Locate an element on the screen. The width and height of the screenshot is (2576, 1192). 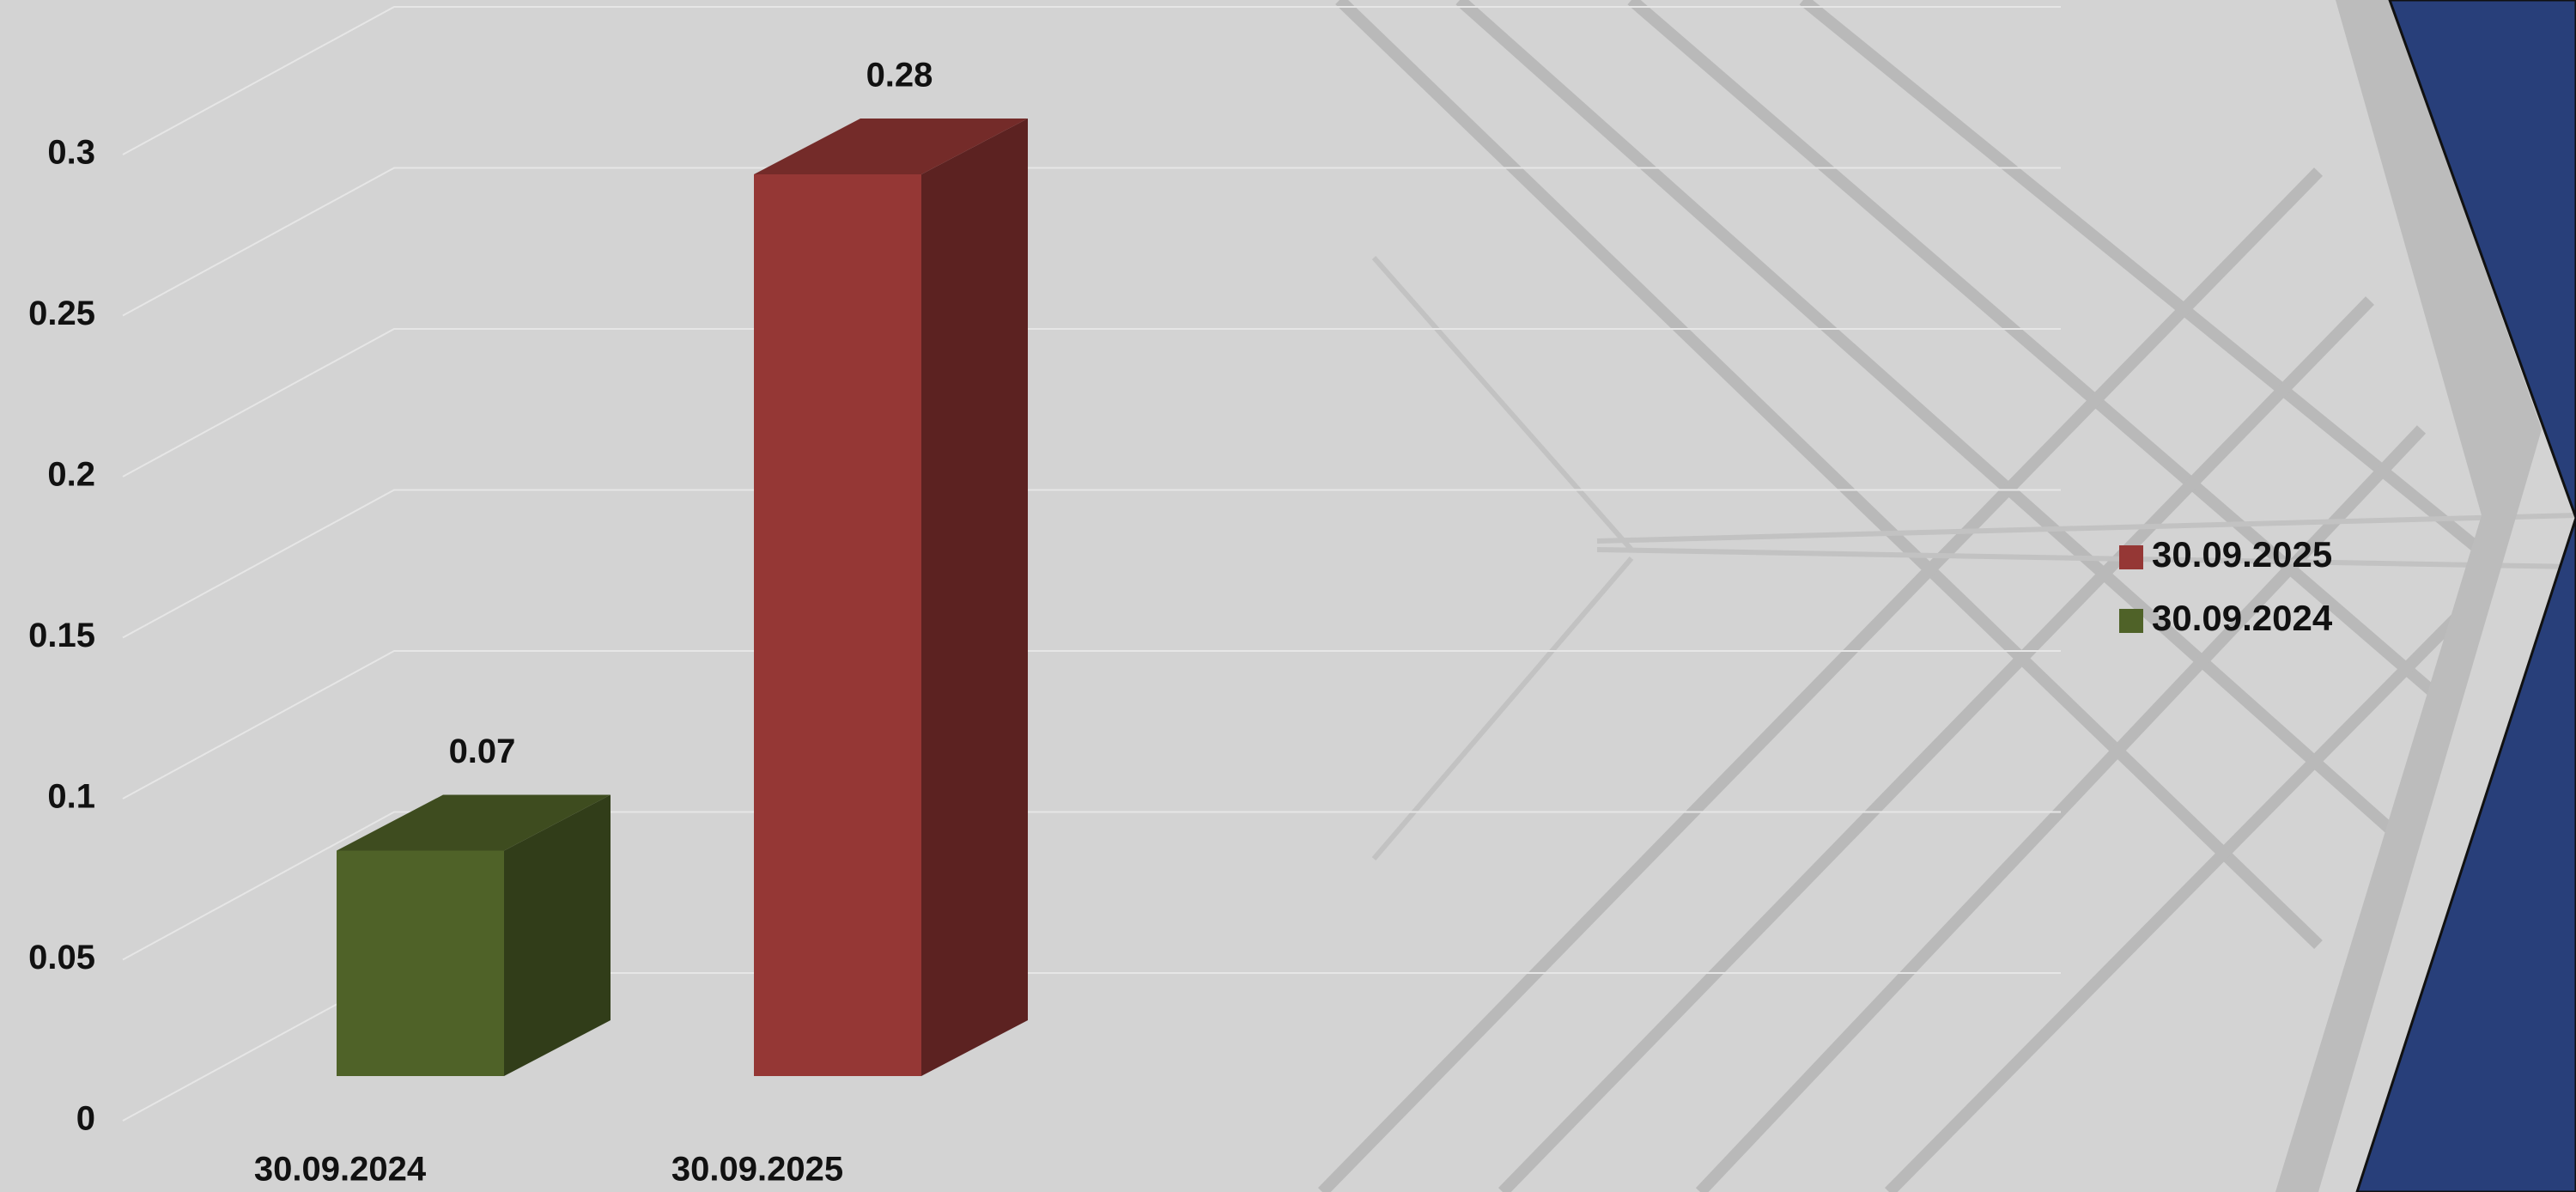
side-chevron is located at coordinates (2465, 596).